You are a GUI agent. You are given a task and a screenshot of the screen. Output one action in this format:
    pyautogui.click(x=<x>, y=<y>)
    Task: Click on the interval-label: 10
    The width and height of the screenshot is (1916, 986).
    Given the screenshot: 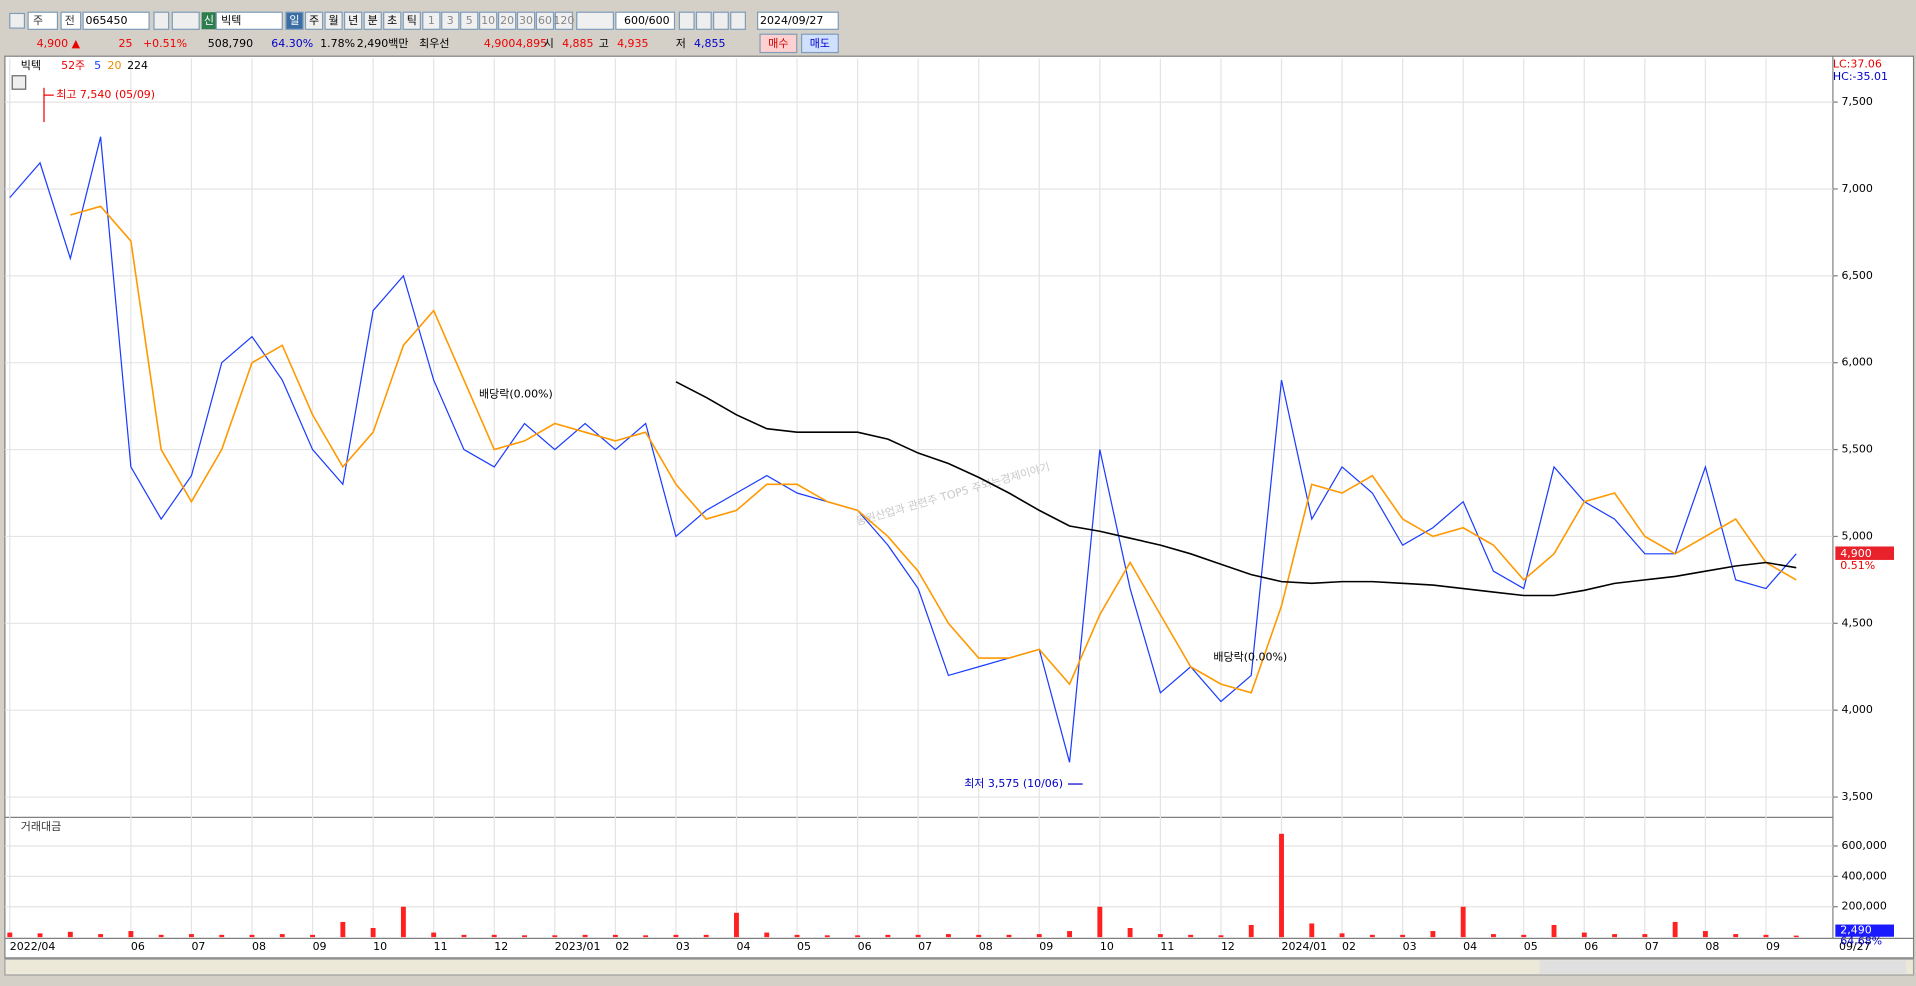 What is the action you would take?
    pyautogui.click(x=488, y=20)
    